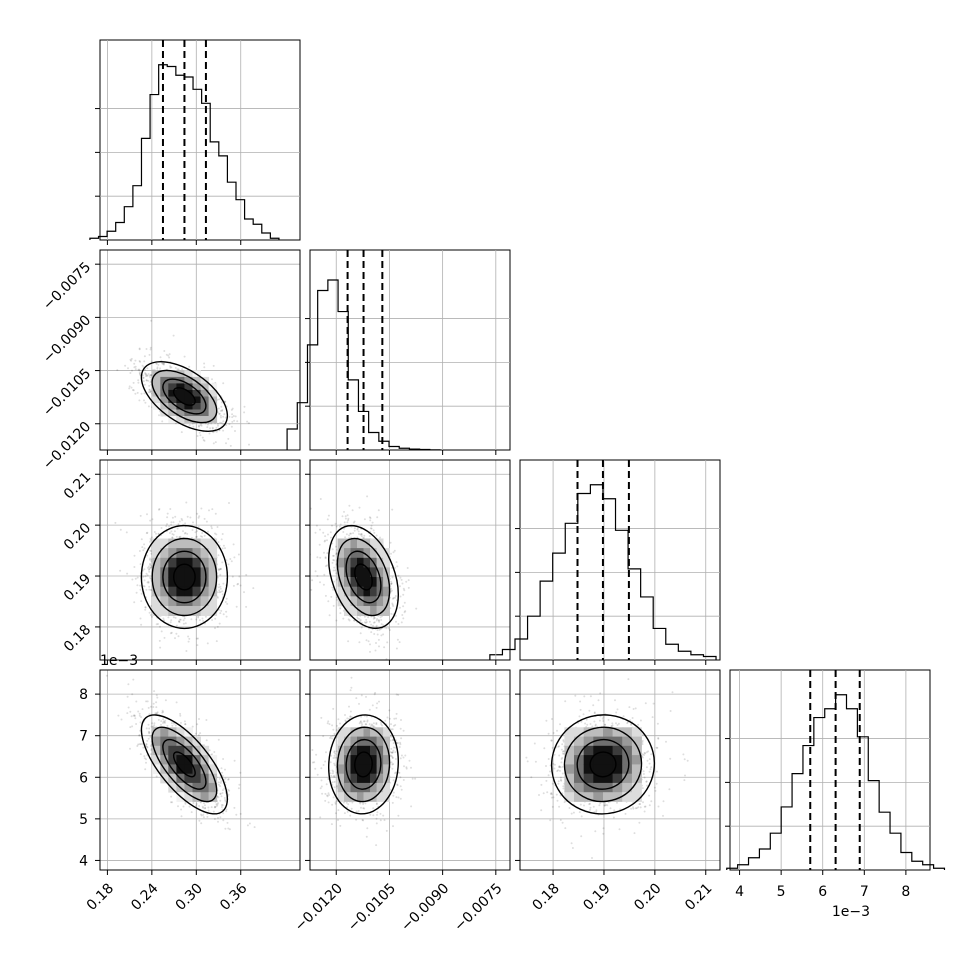  Describe the element at coordinates (830, 770) in the screenshot. I see `panel-frame` at that location.